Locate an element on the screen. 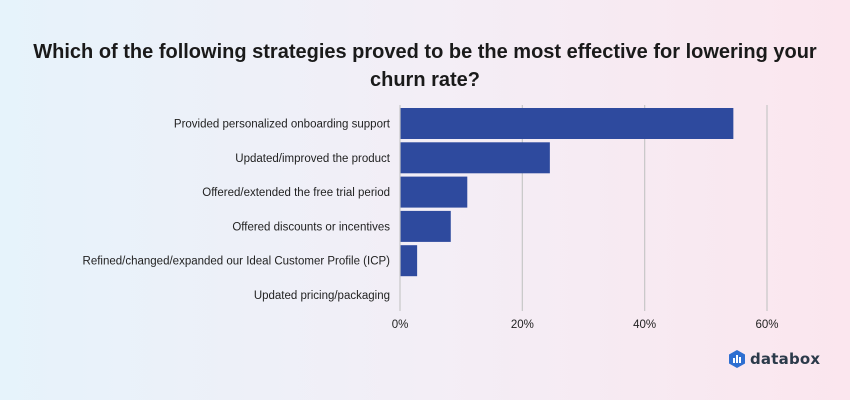 The width and height of the screenshot is (850, 400). x-tick-label: 0% is located at coordinates (400, 325).